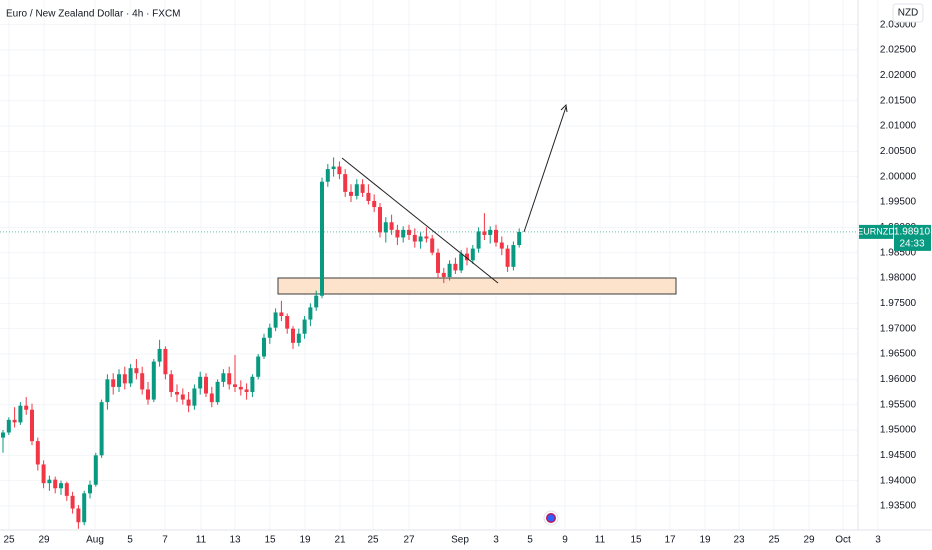 The image size is (932, 550). What do you see at coordinates (565, 540) in the screenshot?
I see `x-tick-label: 9` at bounding box center [565, 540].